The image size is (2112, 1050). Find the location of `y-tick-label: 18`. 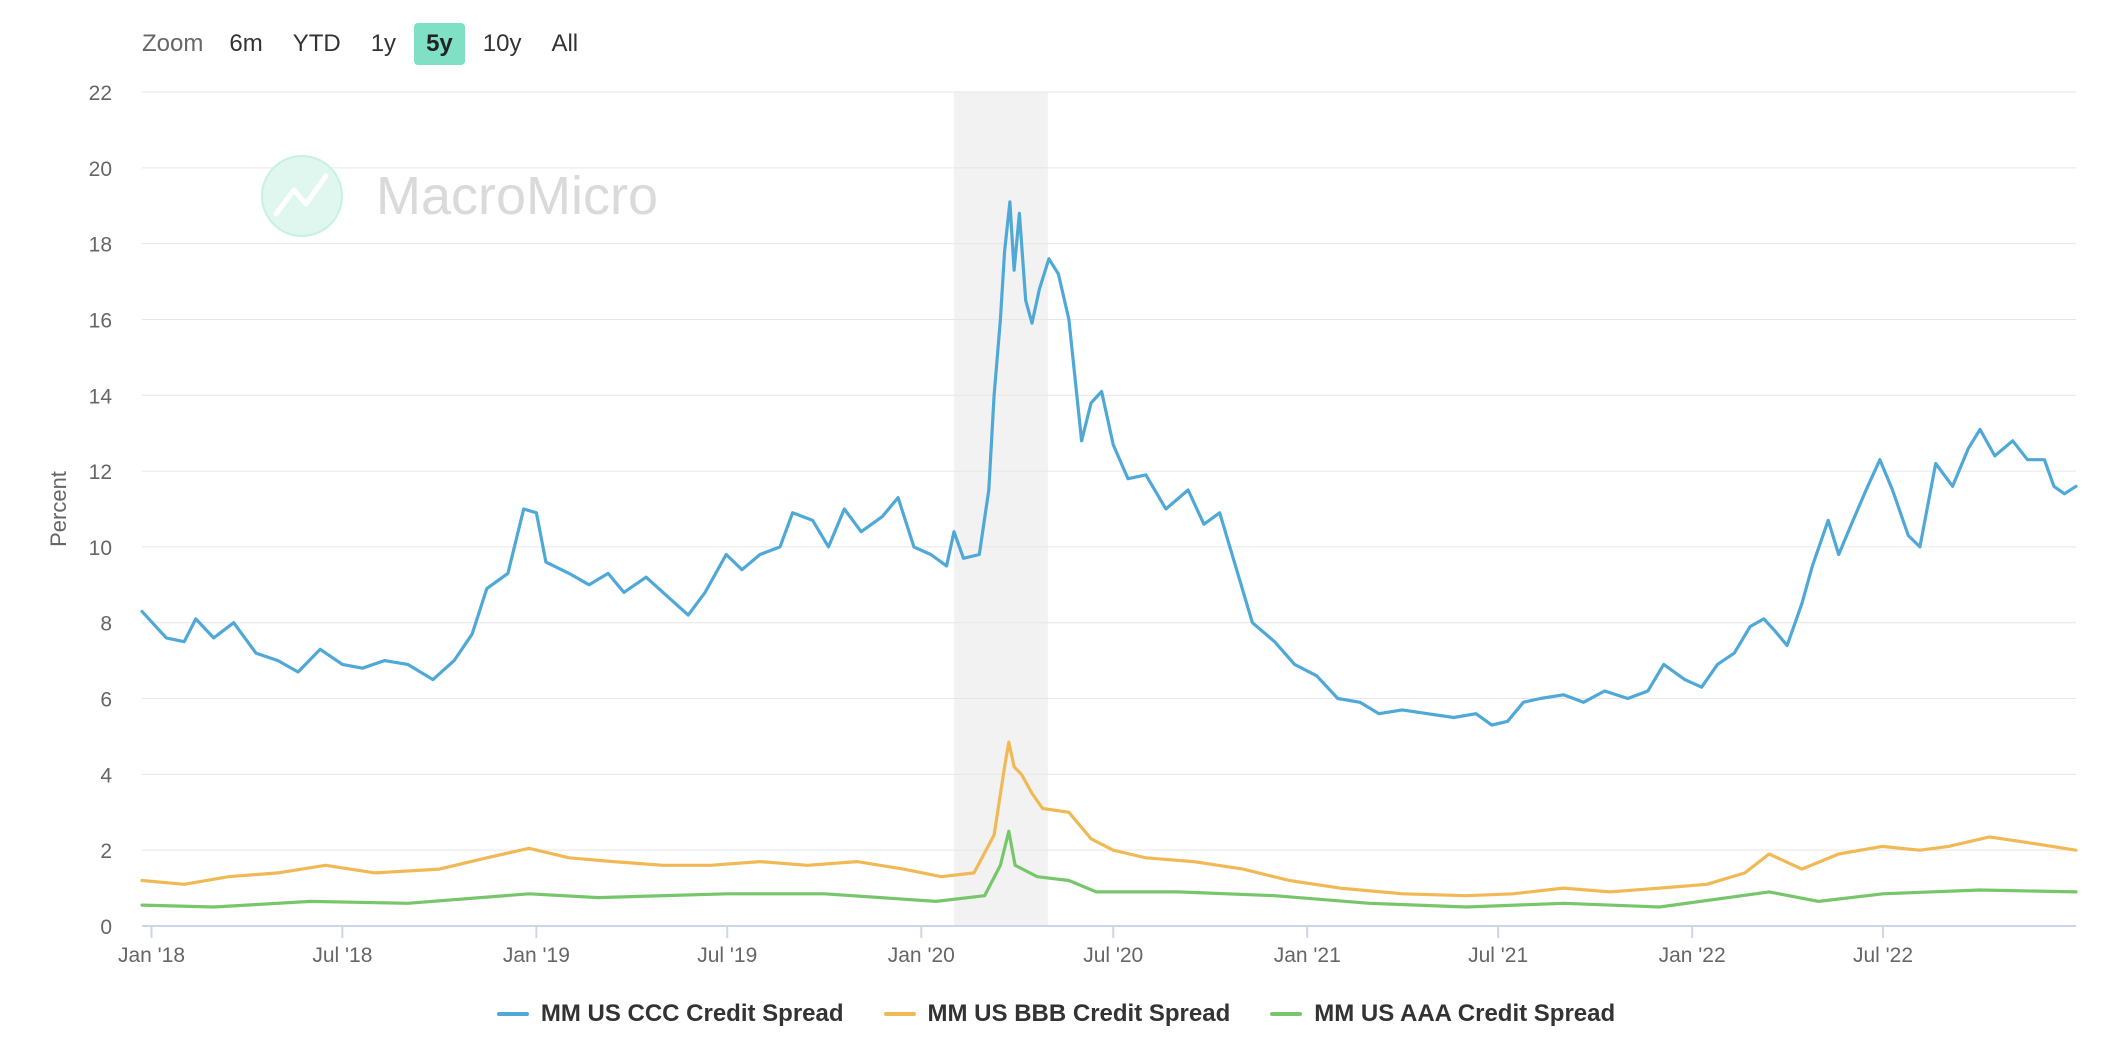

y-tick-label: 18 is located at coordinates (100, 245).